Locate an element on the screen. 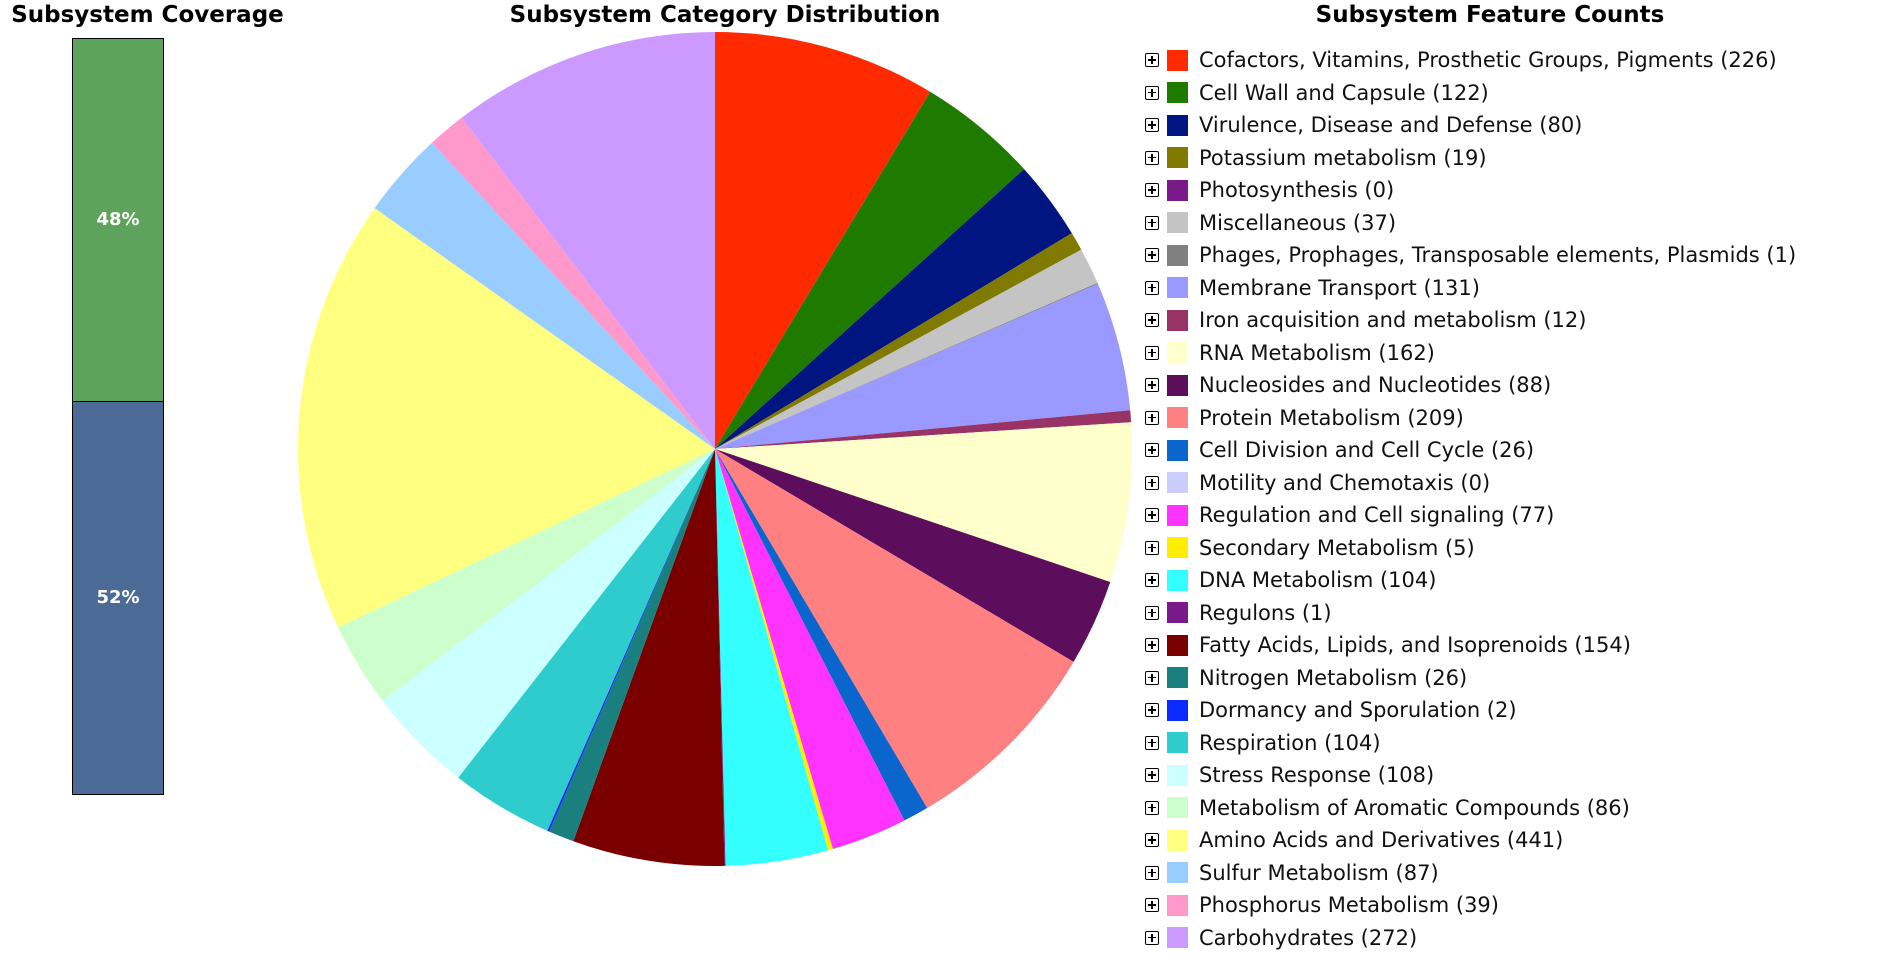 This screenshot has height=959, width=1900. legend-label: Amino Acids and Derivatives (441) is located at coordinates (1381, 840).